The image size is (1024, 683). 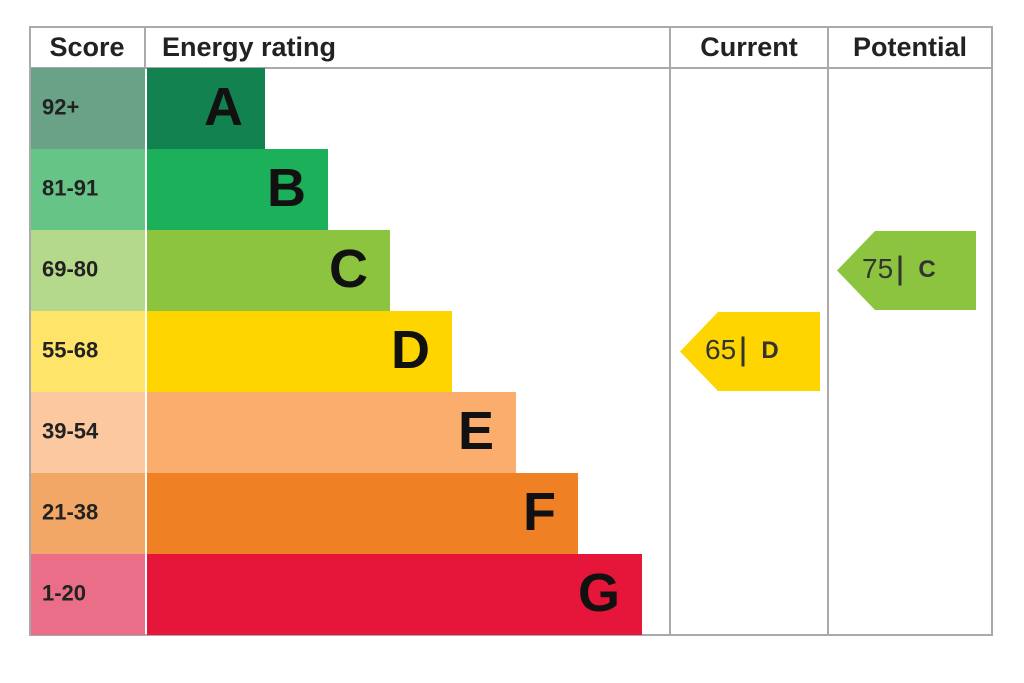 What do you see at coordinates (926, 269) in the screenshot?
I see `potential-rating: C` at bounding box center [926, 269].